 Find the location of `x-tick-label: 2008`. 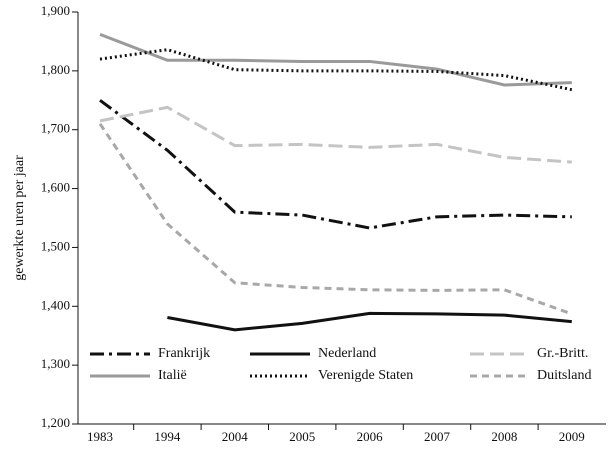

x-tick-label: 2008 is located at coordinates (504, 436).